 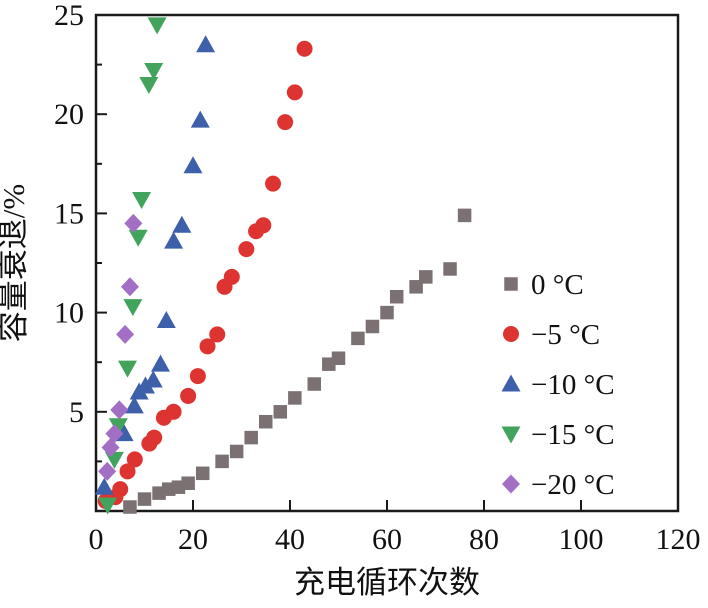 I want to click on triangle-up-legend-marker, so click(x=511, y=383).